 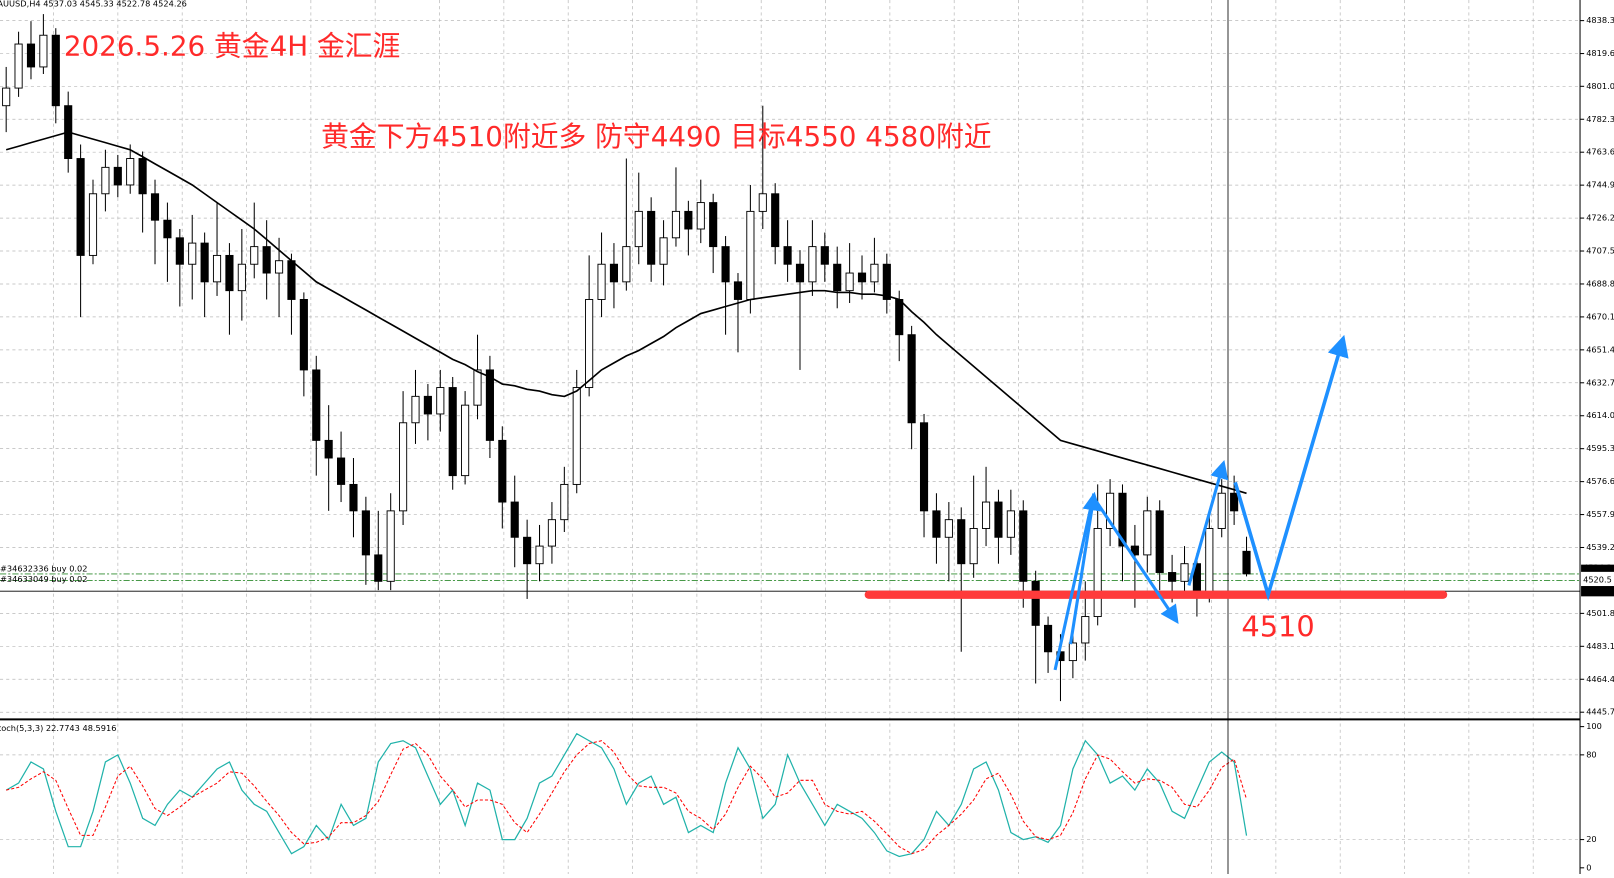 I want to click on bid-label: 4514.4, so click(x=1597, y=591).